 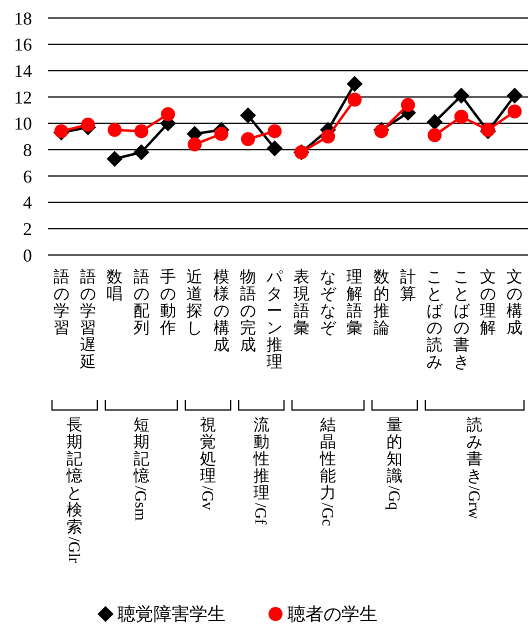 What do you see at coordinates (394, 463) in the screenshot?
I see `text: 量的知識/Gq` at bounding box center [394, 463].